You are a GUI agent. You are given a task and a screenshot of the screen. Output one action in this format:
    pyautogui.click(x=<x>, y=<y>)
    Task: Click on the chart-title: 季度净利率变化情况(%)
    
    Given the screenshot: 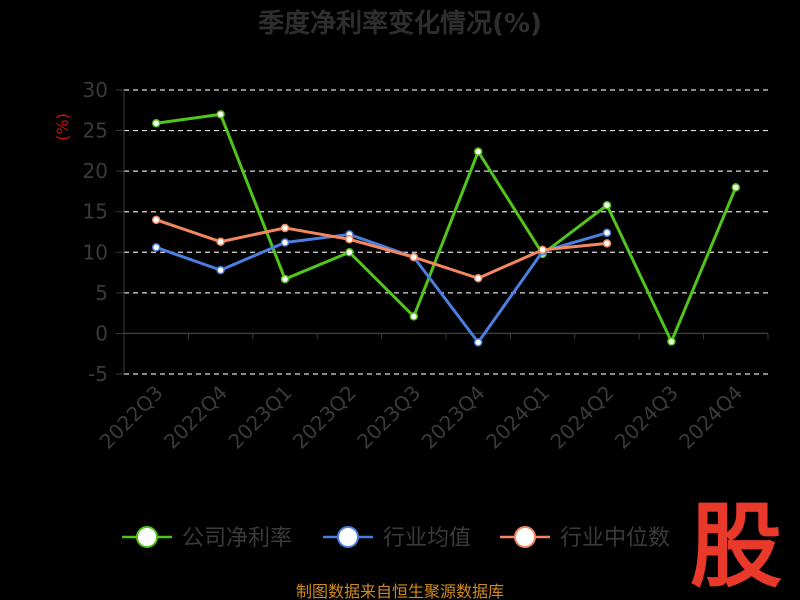 What is the action you would take?
    pyautogui.click(x=400, y=23)
    